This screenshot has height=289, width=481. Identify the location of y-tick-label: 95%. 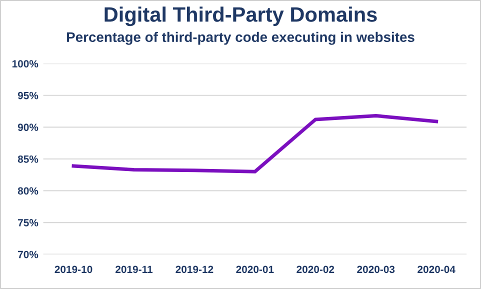
(28, 96).